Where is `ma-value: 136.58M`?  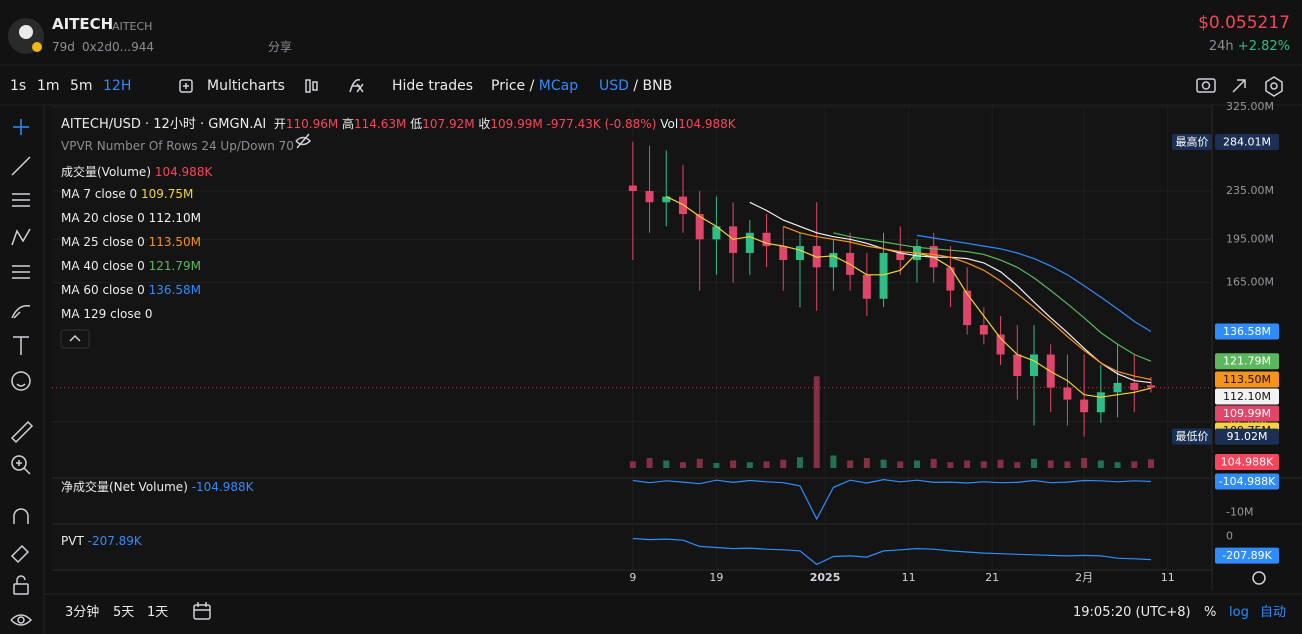
ma-value: 136.58M is located at coordinates (174, 290).